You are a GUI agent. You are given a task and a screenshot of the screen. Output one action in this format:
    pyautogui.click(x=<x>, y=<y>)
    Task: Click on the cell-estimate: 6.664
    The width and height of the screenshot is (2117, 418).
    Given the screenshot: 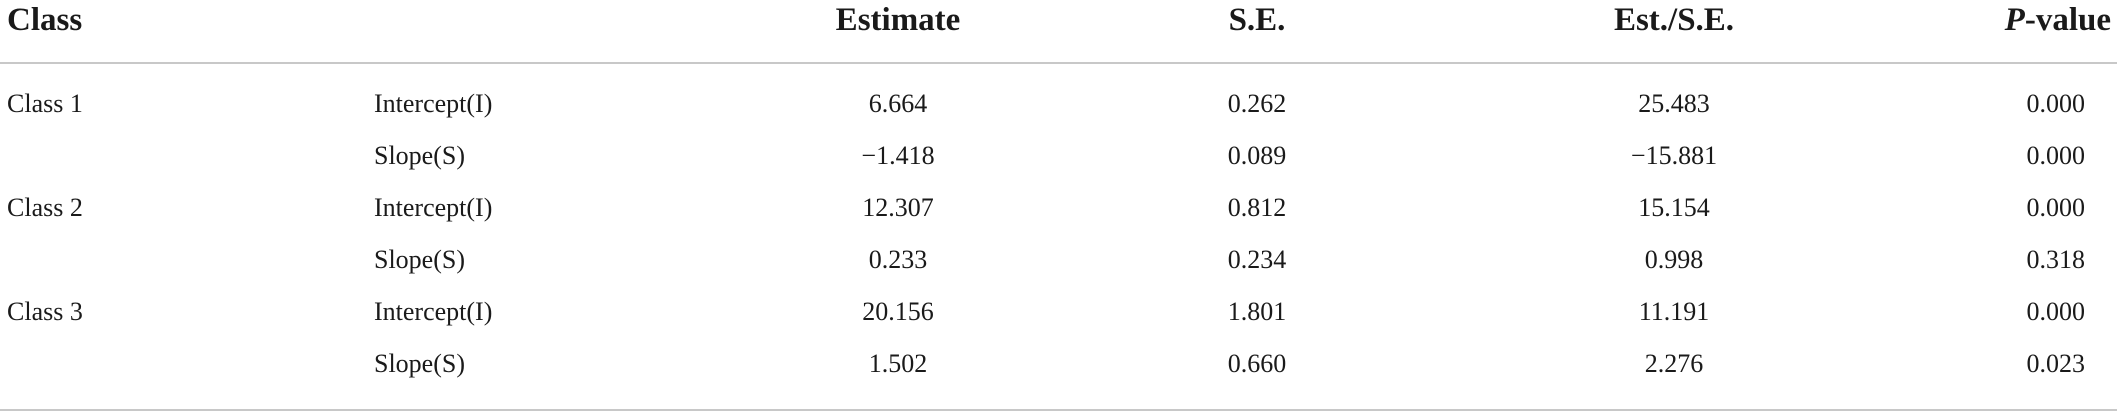 What is the action you would take?
    pyautogui.click(x=898, y=103)
    